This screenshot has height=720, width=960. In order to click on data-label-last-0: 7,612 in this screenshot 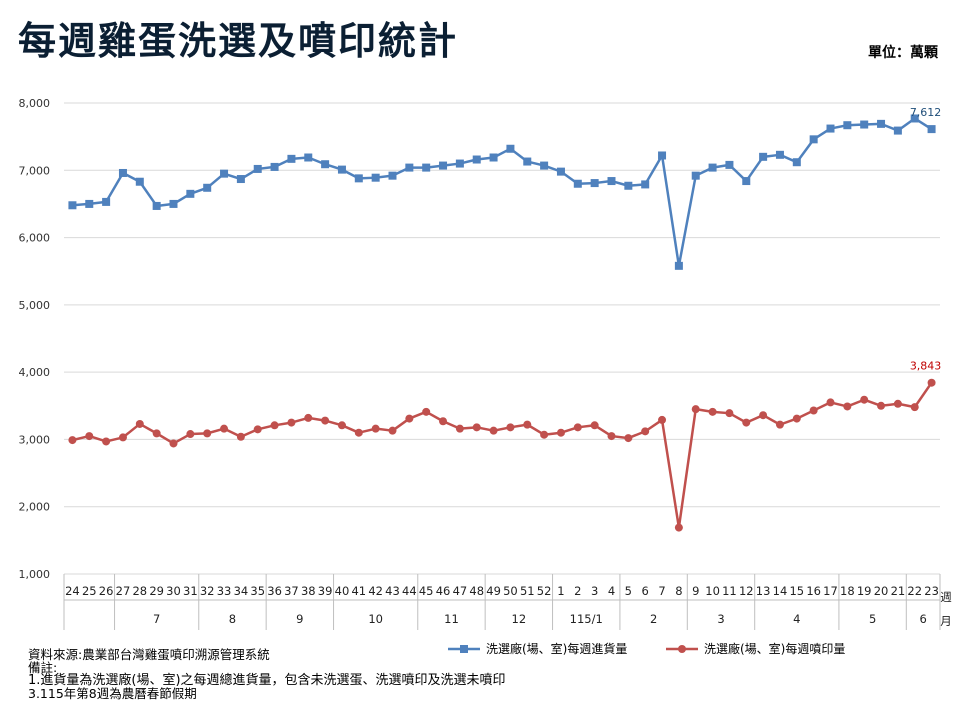, I will do `click(926, 112)`.